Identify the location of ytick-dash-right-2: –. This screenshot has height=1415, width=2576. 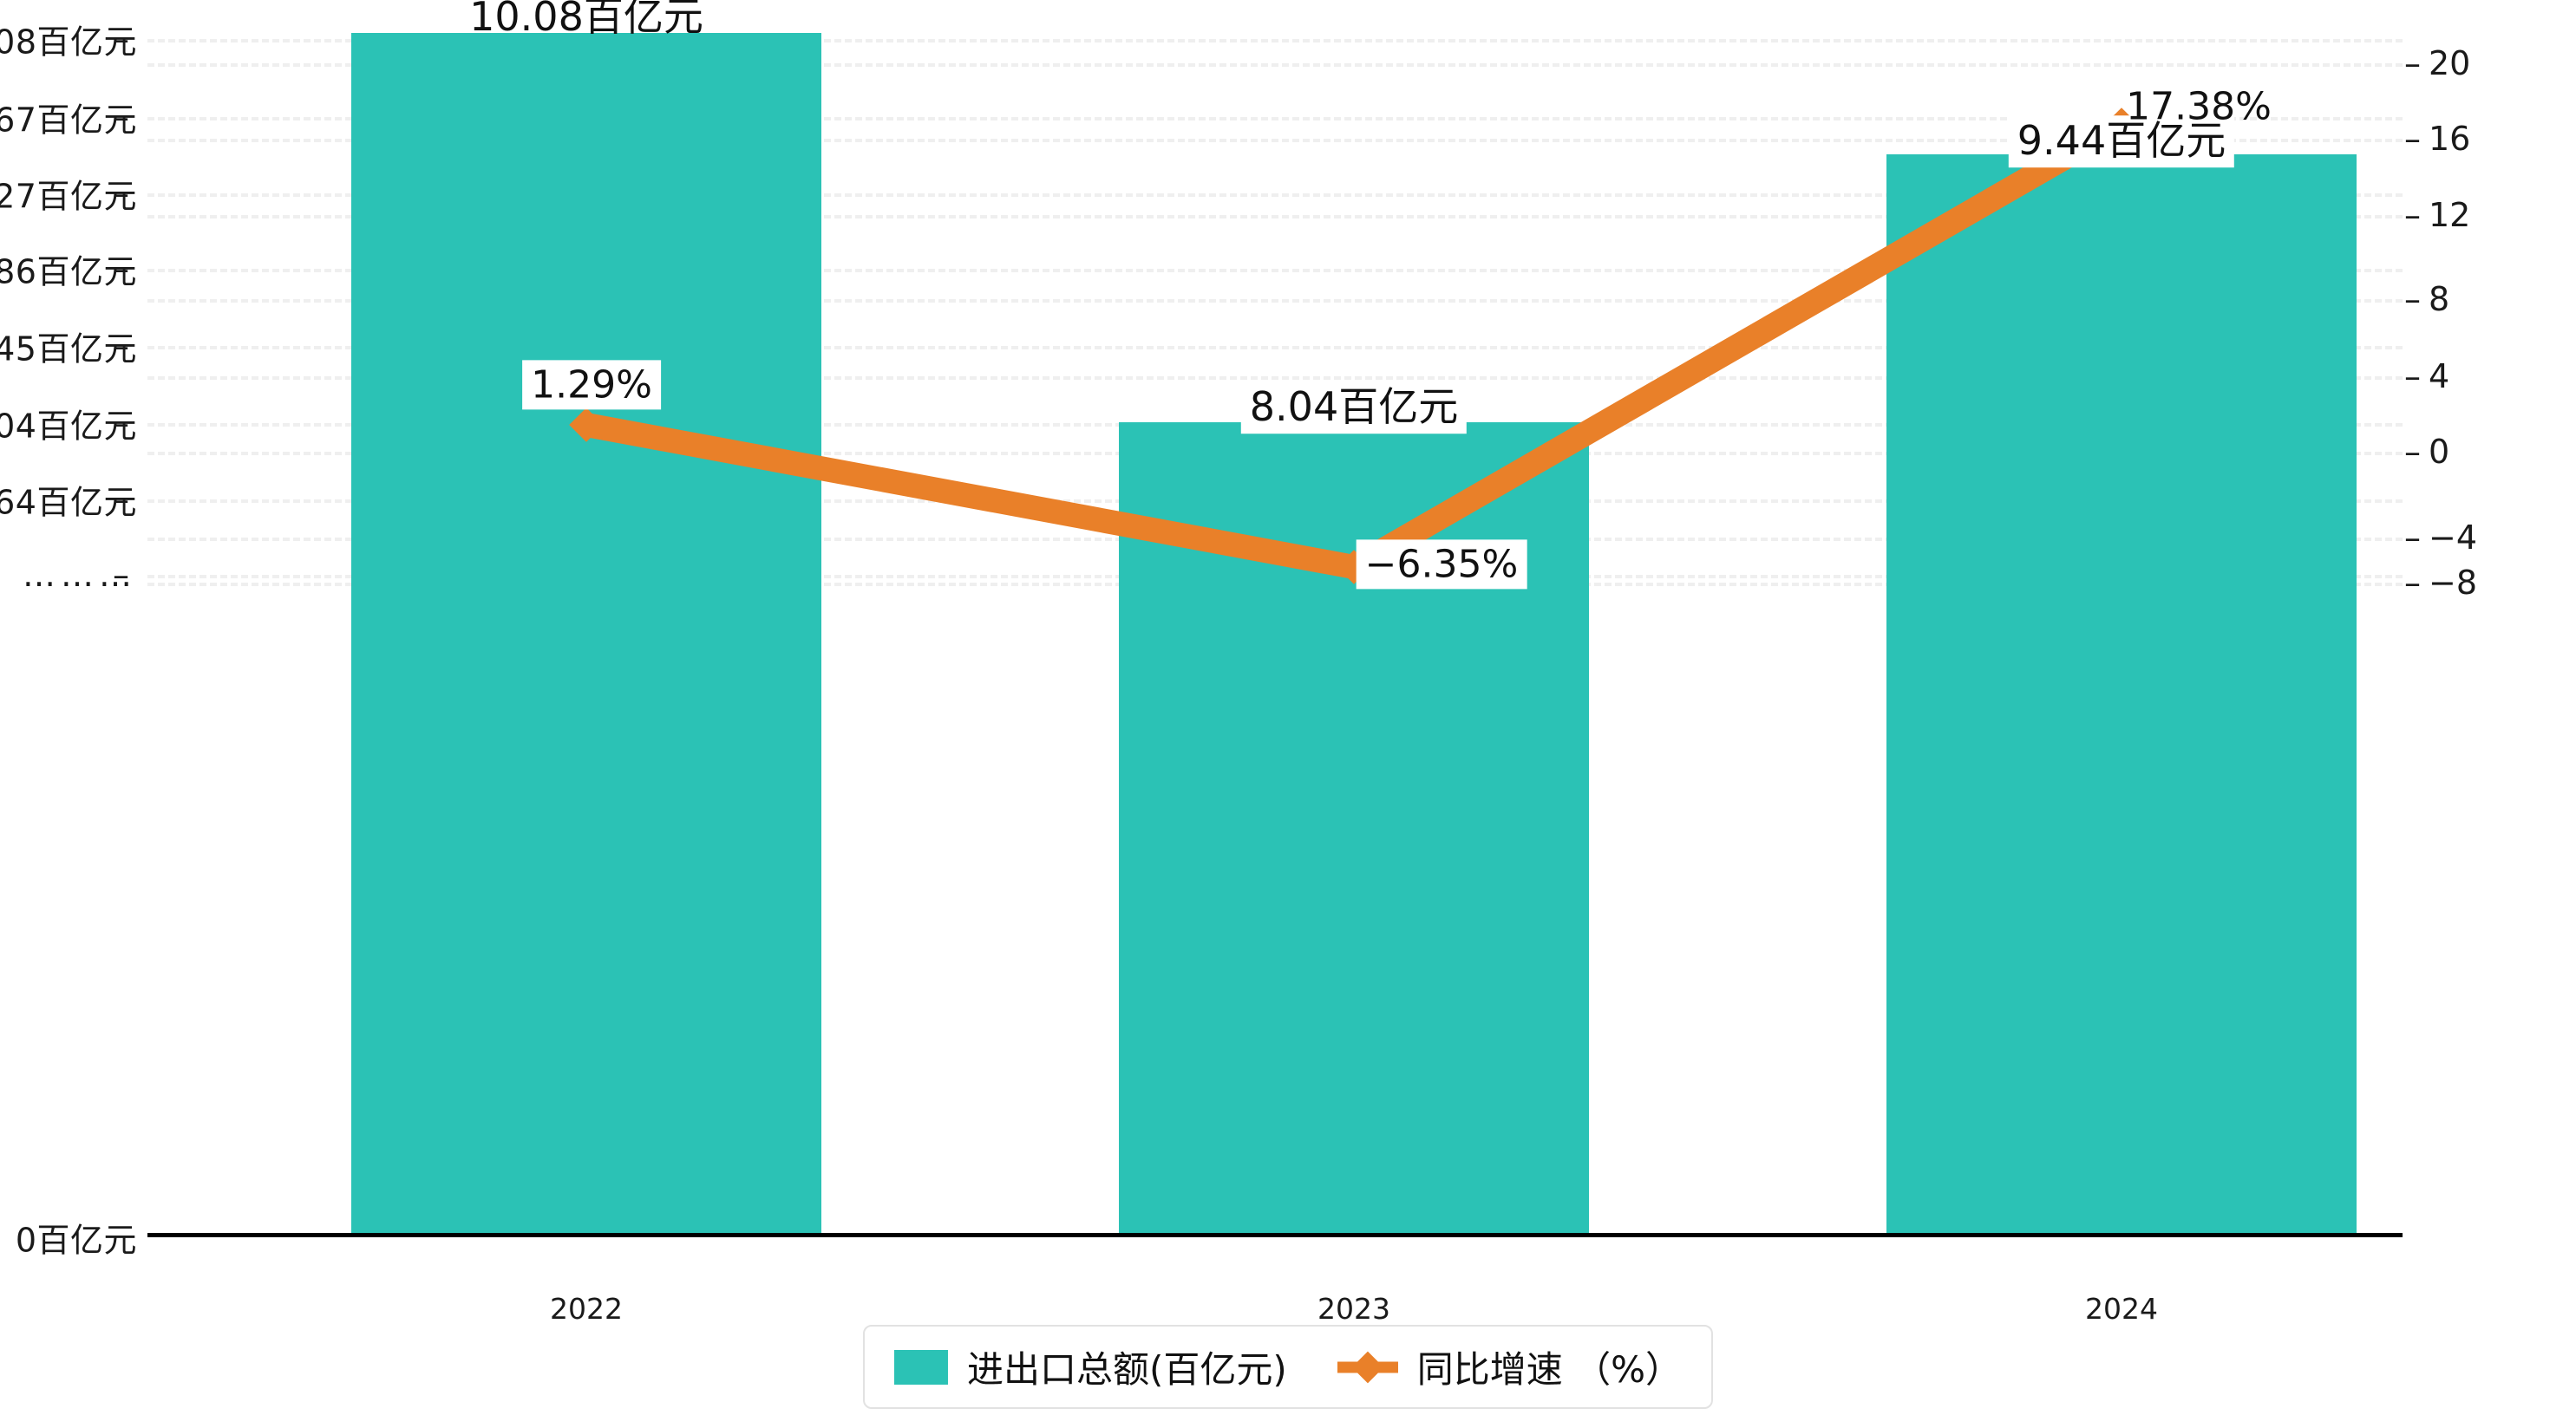
(2412, 215).